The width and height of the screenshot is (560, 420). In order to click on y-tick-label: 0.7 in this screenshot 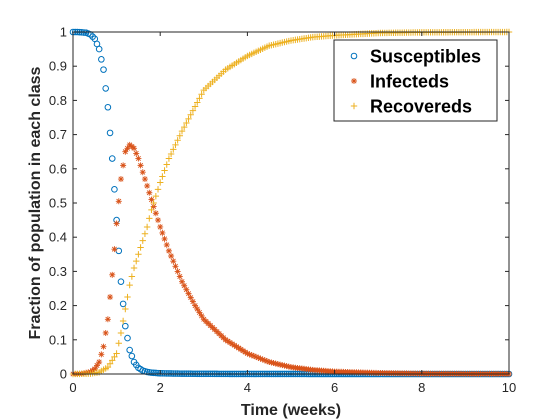, I will do `click(58, 134)`.